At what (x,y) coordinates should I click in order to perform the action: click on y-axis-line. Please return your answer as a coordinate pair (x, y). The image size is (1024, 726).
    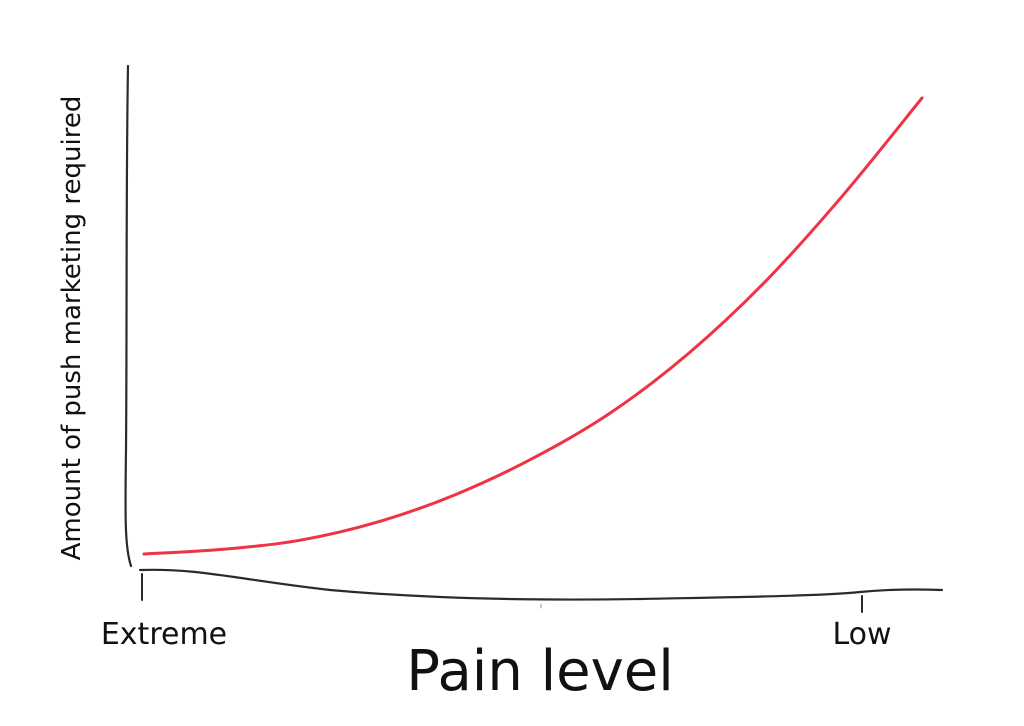
    Looking at the image, I should click on (128, 316).